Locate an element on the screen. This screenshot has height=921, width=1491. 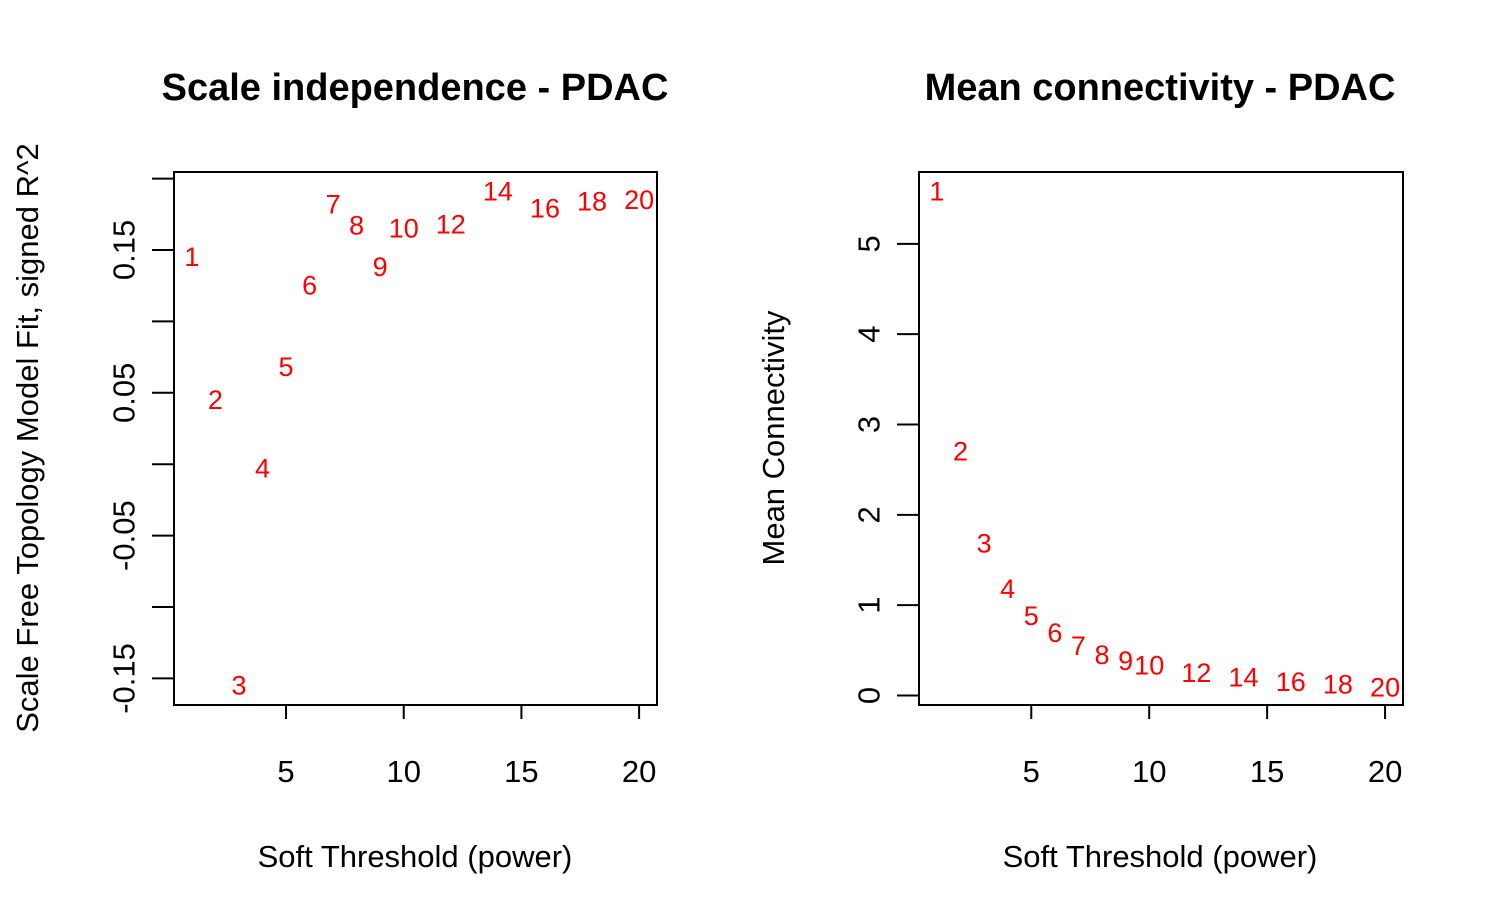
y-tick-label: -0.05 is located at coordinates (124, 535).